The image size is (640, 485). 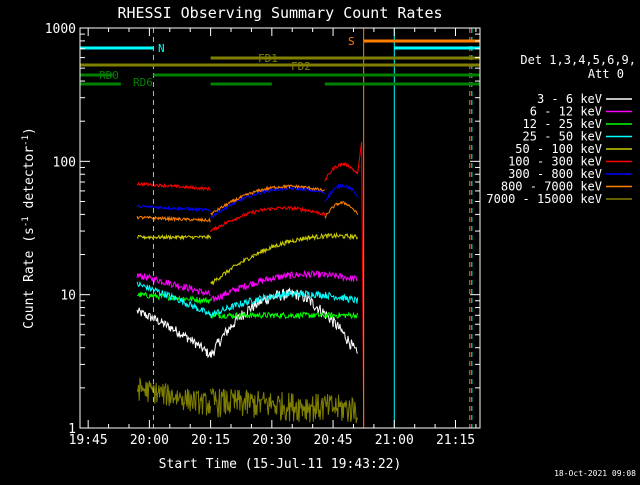 What do you see at coordinates (351, 41) in the screenshot?
I see `annot-label-s: S` at bounding box center [351, 41].